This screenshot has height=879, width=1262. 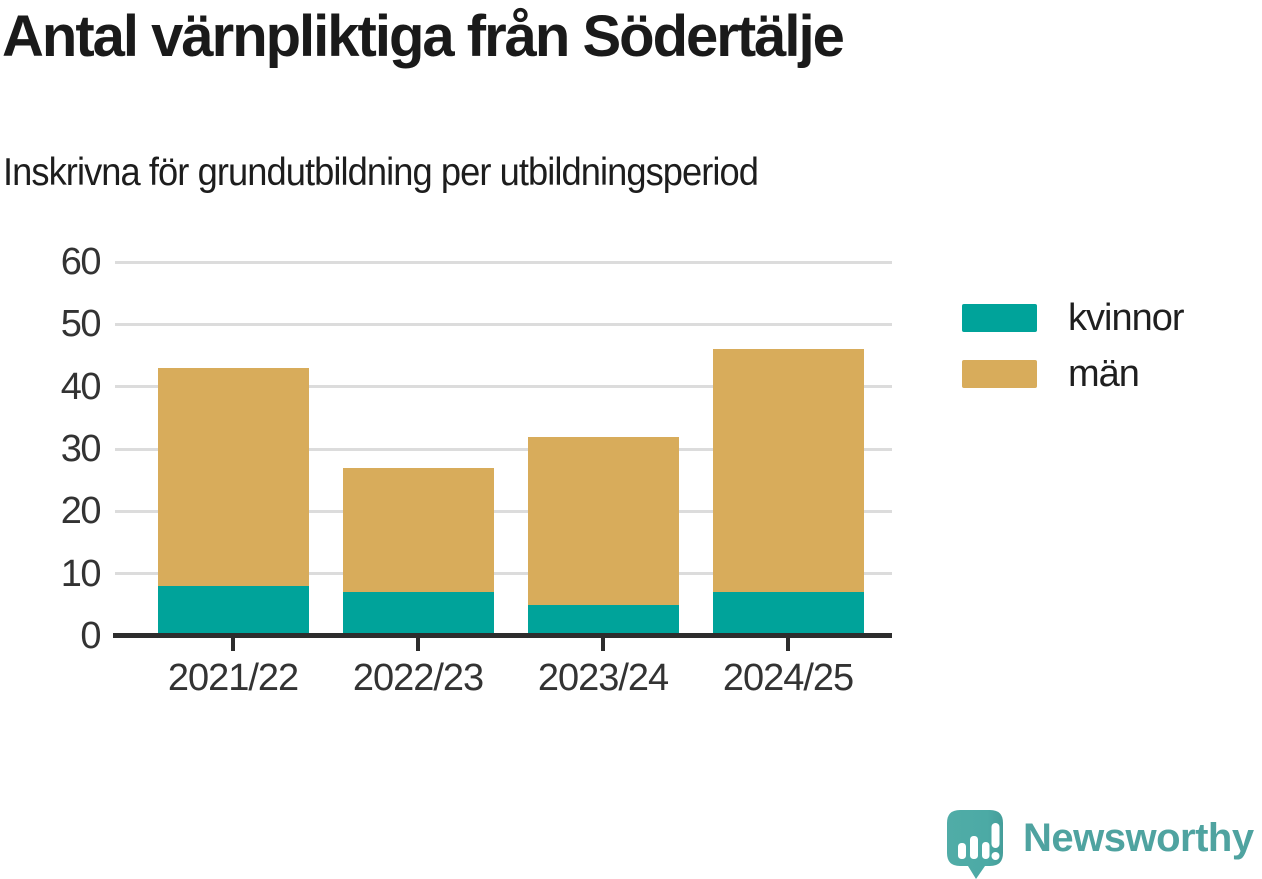 I want to click on y-tick-label-50: 50, so click(x=81, y=324).